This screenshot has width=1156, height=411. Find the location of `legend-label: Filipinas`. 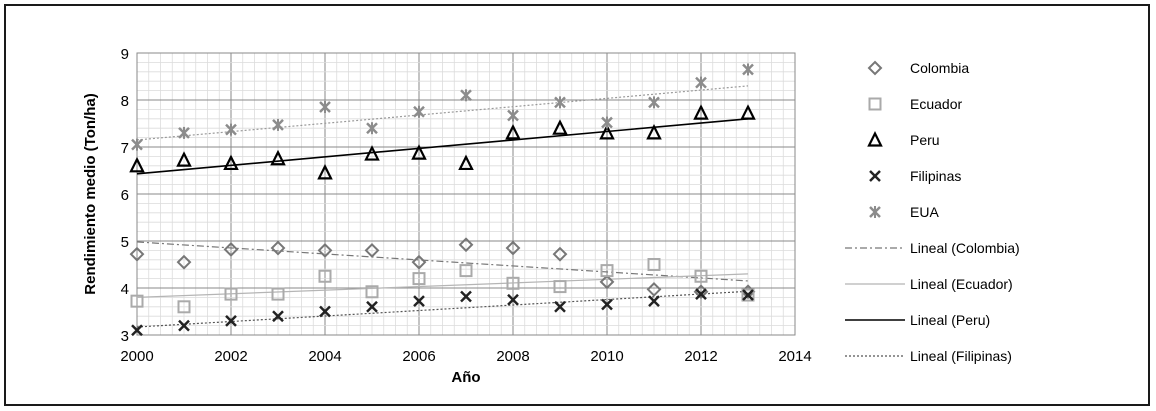

legend-label: Filipinas is located at coordinates (935, 176).